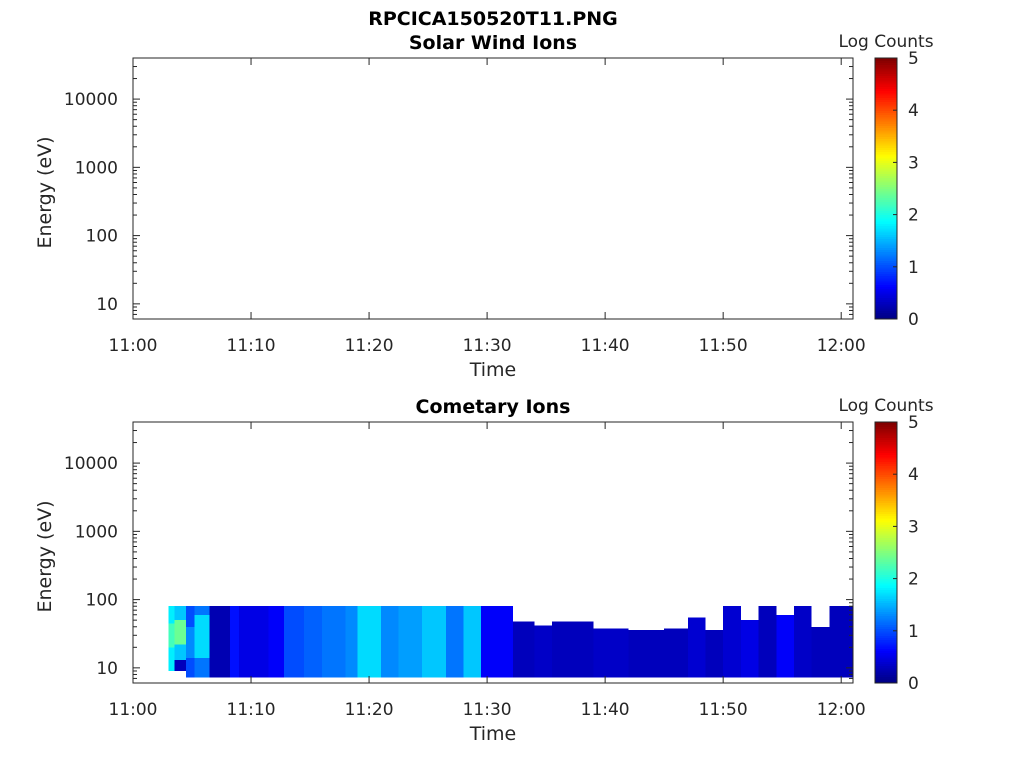 The image size is (1024, 768). What do you see at coordinates (885, 406) in the screenshot?
I see `colorbar-label: Log Counts` at bounding box center [885, 406].